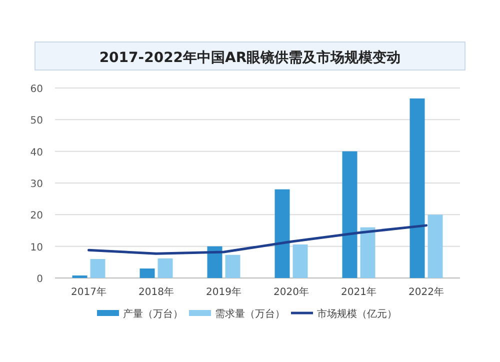 The width and height of the screenshot is (500, 362). I want to click on line-series, so click(258, 239).